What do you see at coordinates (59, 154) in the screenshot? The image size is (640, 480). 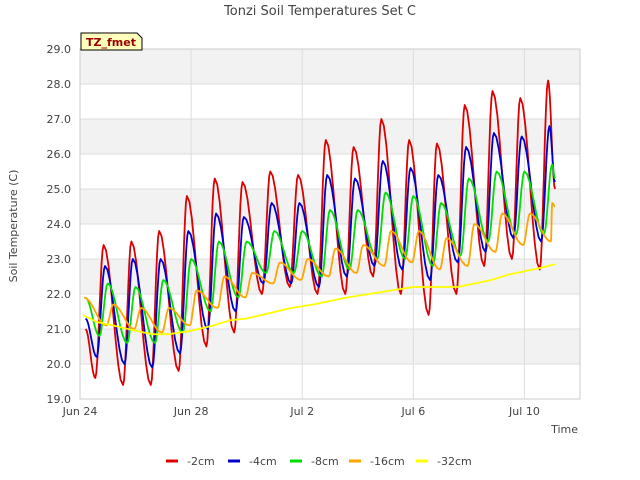 I see `y-tick-label: 26.0` at bounding box center [59, 154].